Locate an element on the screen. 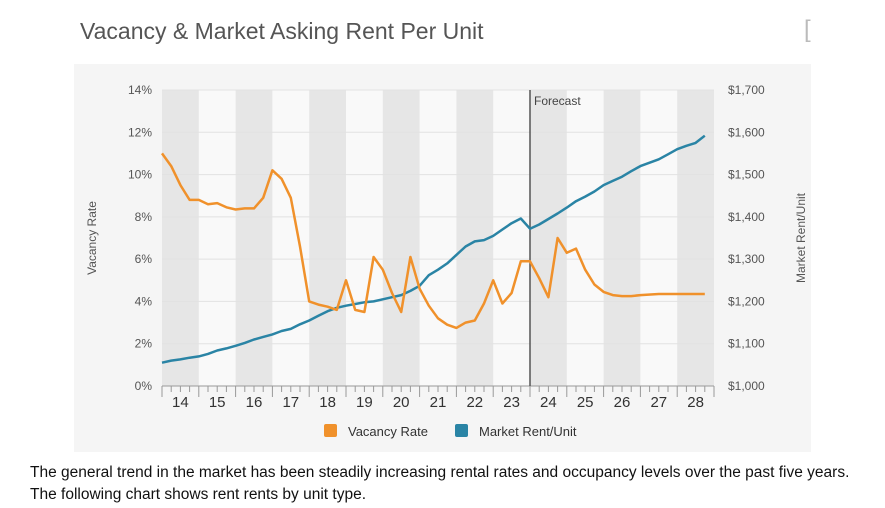 This screenshot has height=508, width=885. y2-tick-label: $1,000 is located at coordinates (746, 386).